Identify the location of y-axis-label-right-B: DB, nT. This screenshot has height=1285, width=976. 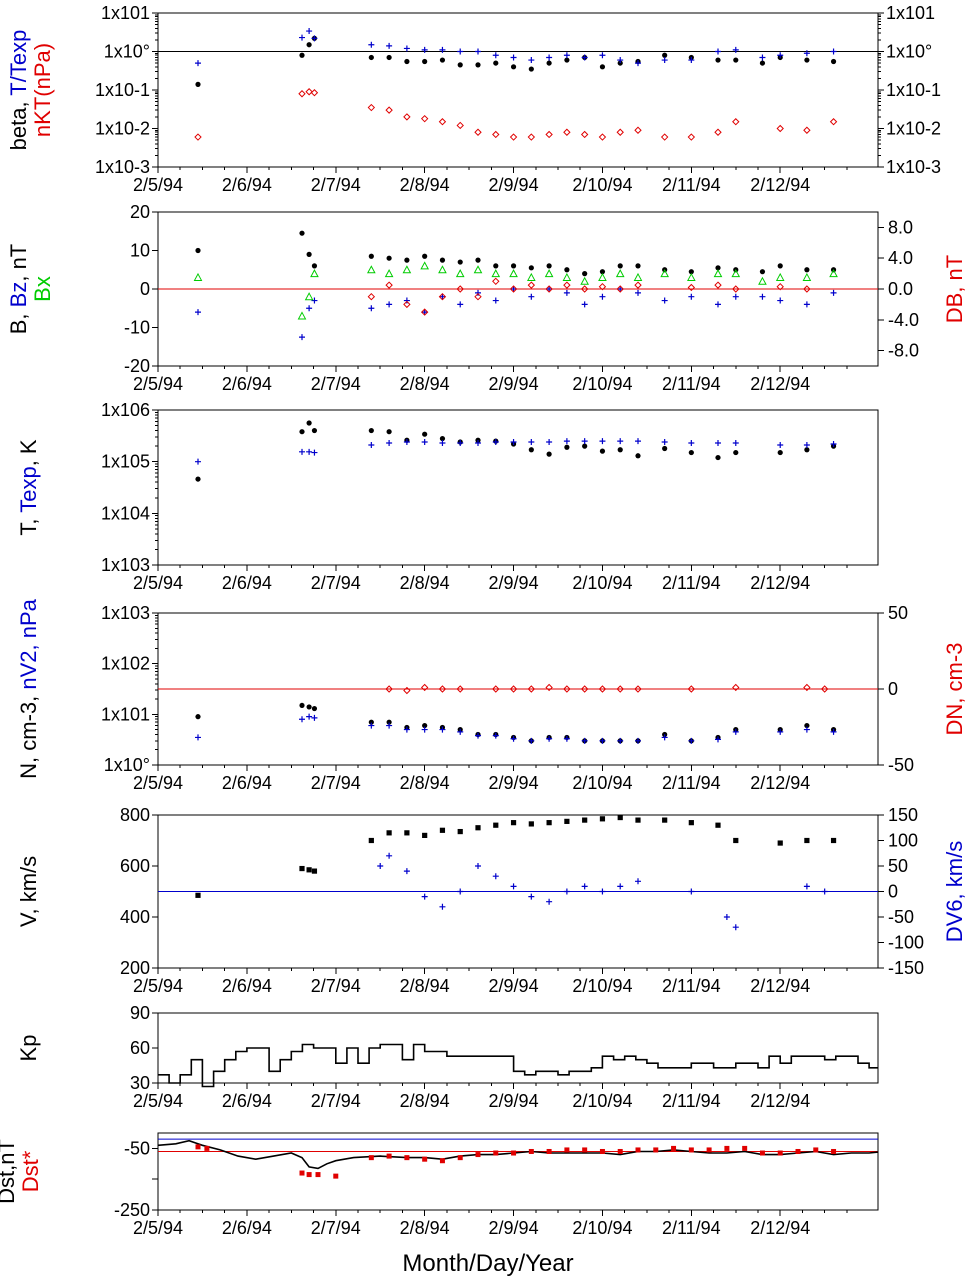
(954, 289).